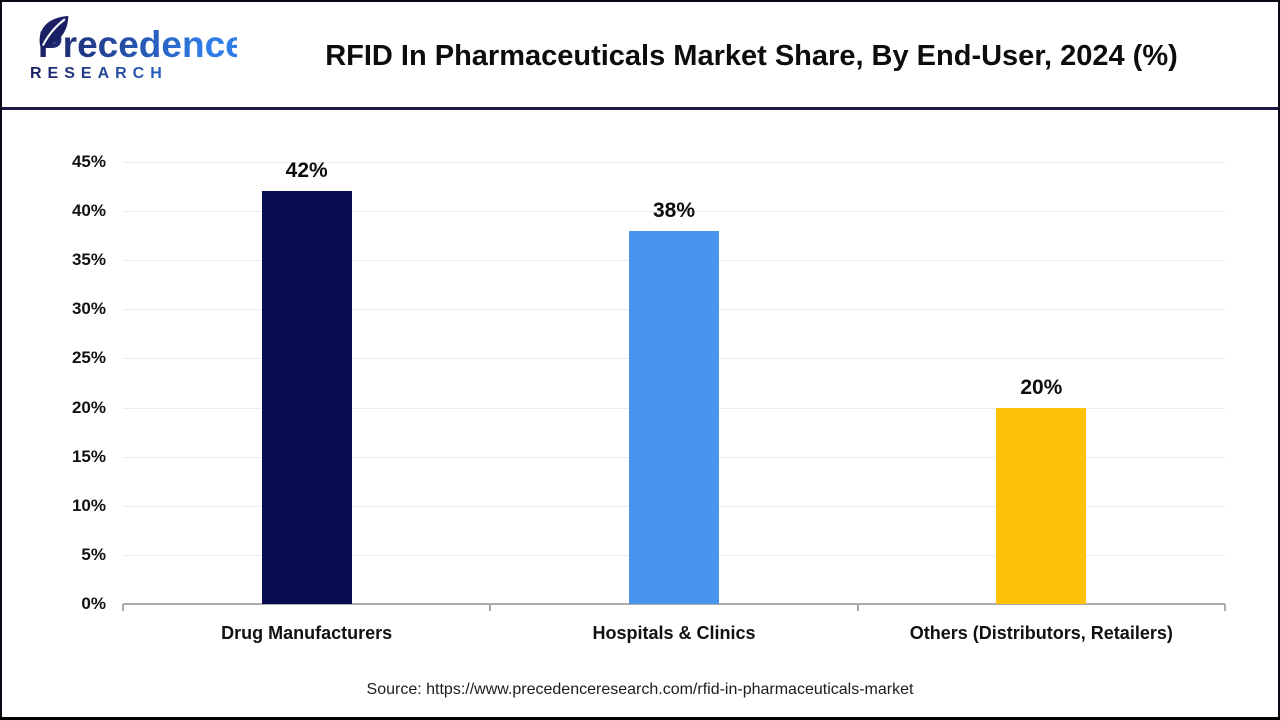 The image size is (1280, 720). What do you see at coordinates (54, 31) in the screenshot?
I see `leaf-icon` at bounding box center [54, 31].